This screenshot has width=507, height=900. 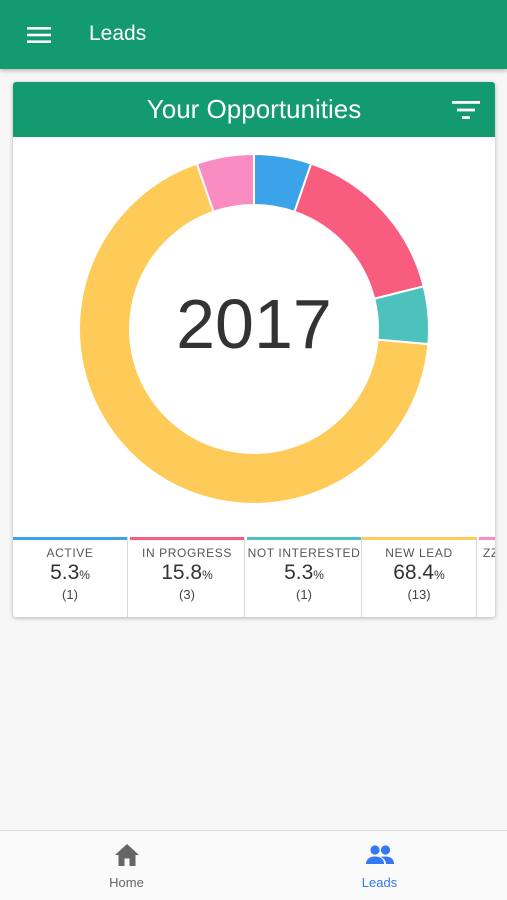 I want to click on legend-count: (13), so click(x=419, y=594).